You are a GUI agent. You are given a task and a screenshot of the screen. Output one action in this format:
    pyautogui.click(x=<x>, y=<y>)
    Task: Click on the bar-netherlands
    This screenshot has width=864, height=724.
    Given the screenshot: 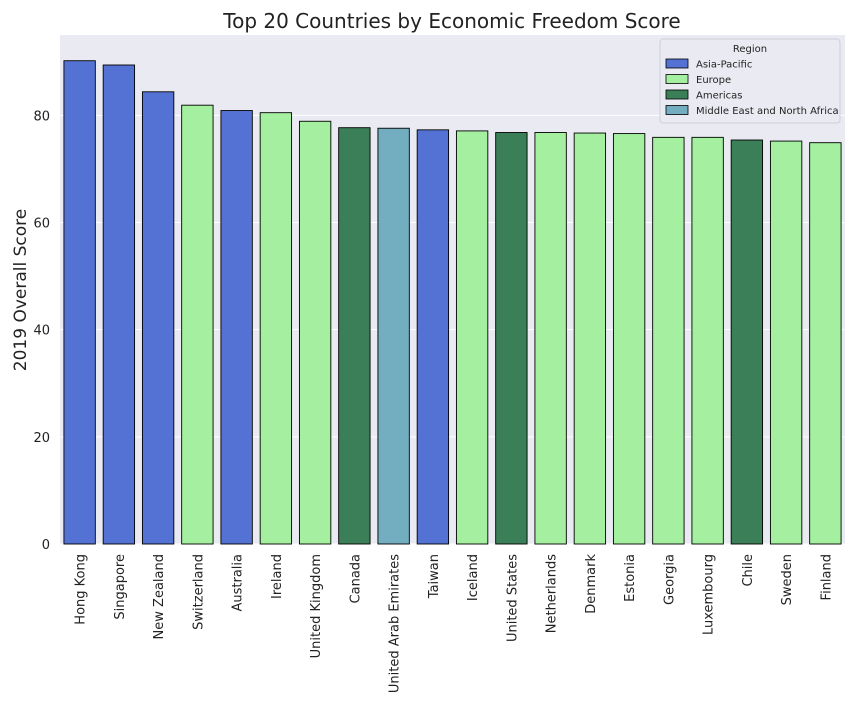 What is the action you would take?
    pyautogui.click(x=550, y=338)
    